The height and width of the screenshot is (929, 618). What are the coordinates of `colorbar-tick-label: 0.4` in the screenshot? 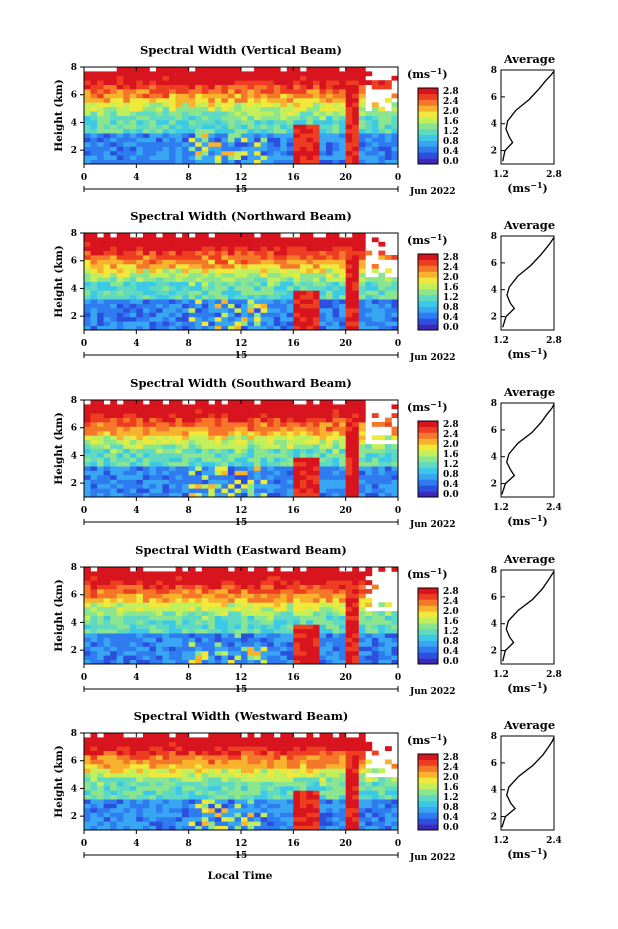 It's located at (451, 485).